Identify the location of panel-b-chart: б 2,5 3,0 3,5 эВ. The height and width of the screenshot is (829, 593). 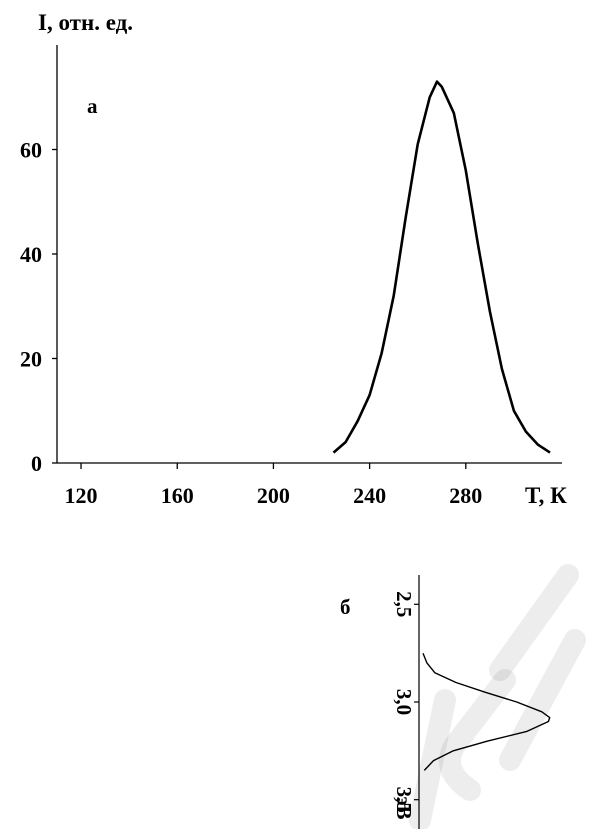
(445, 702).